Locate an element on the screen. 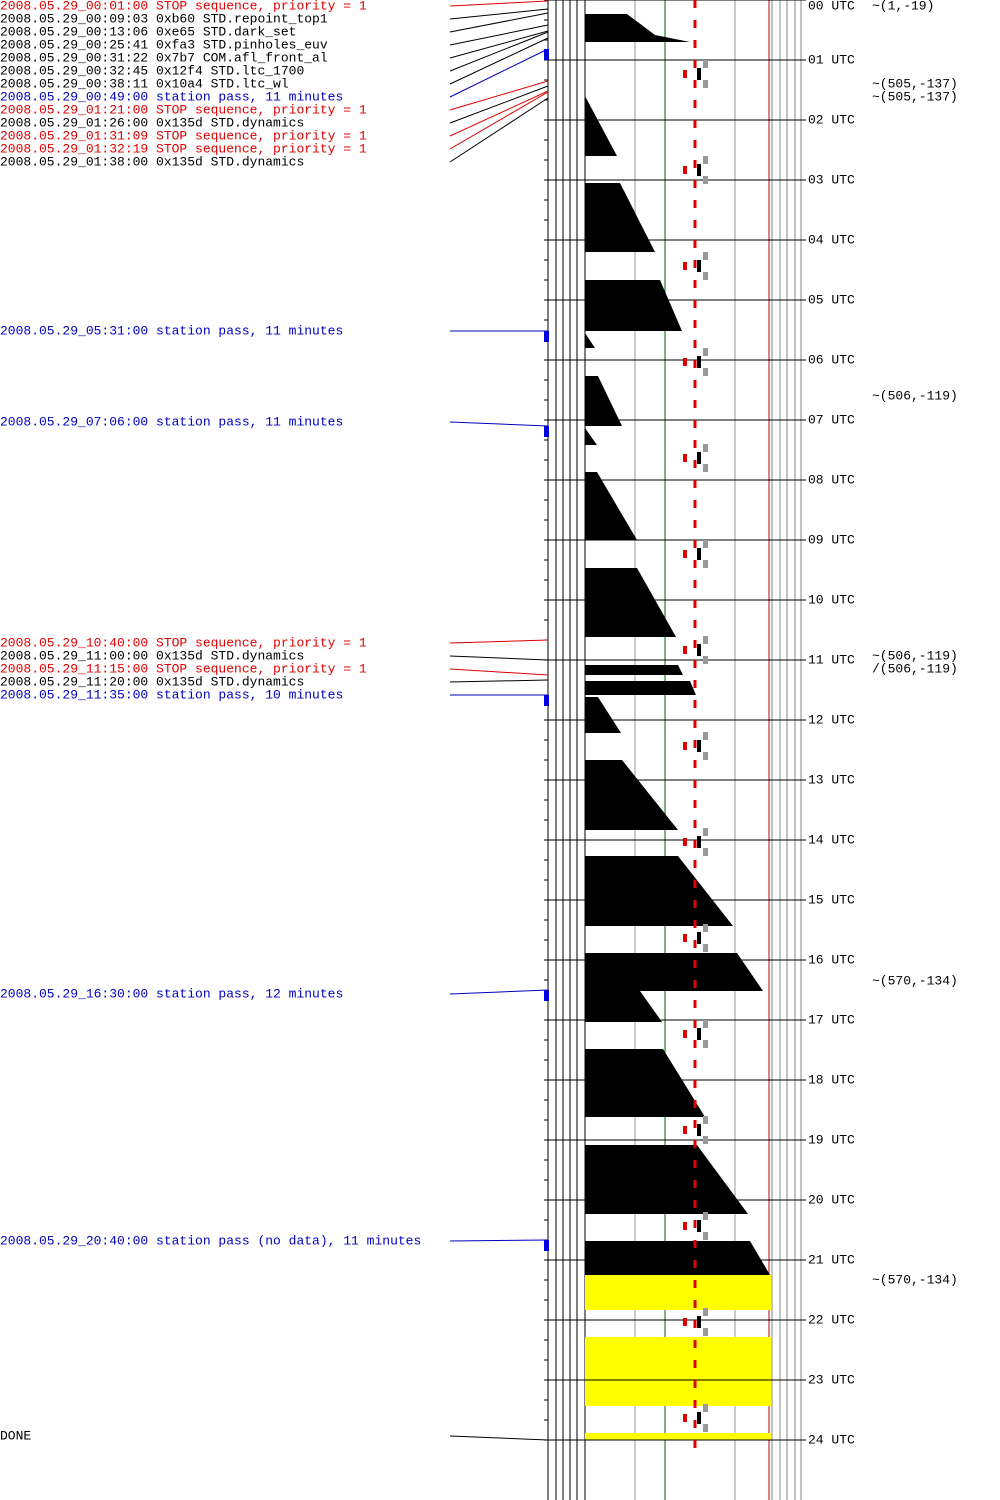 The height and width of the screenshot is (1500, 1000). hour-label: 06 UTC is located at coordinates (831, 359).